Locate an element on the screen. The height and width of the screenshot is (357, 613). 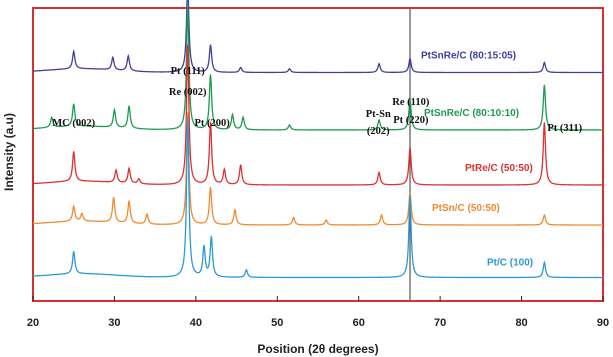
x-tick-label: 60 is located at coordinates (359, 323).